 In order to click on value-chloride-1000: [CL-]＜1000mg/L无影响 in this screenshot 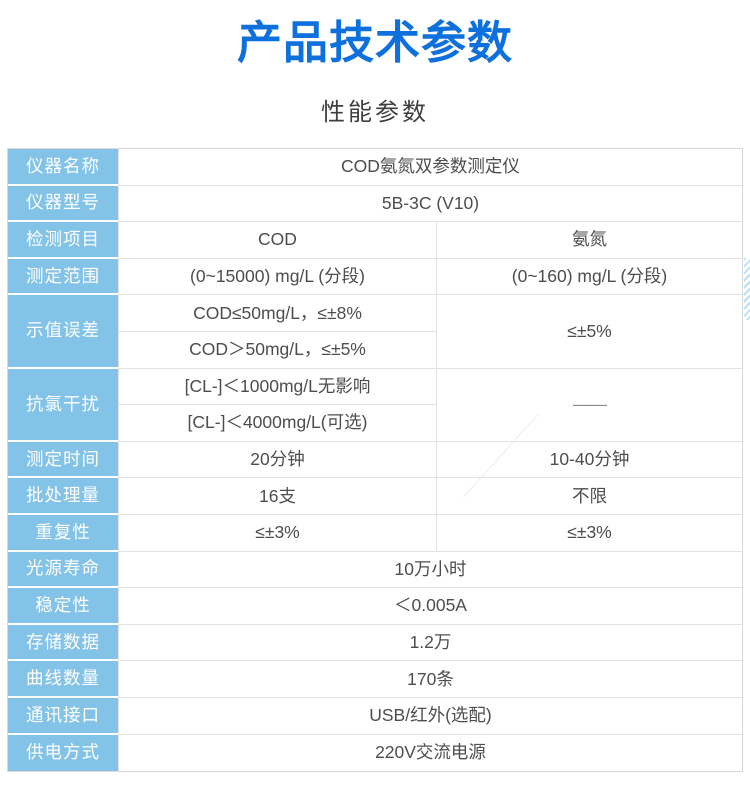, I will do `click(277, 387)`.